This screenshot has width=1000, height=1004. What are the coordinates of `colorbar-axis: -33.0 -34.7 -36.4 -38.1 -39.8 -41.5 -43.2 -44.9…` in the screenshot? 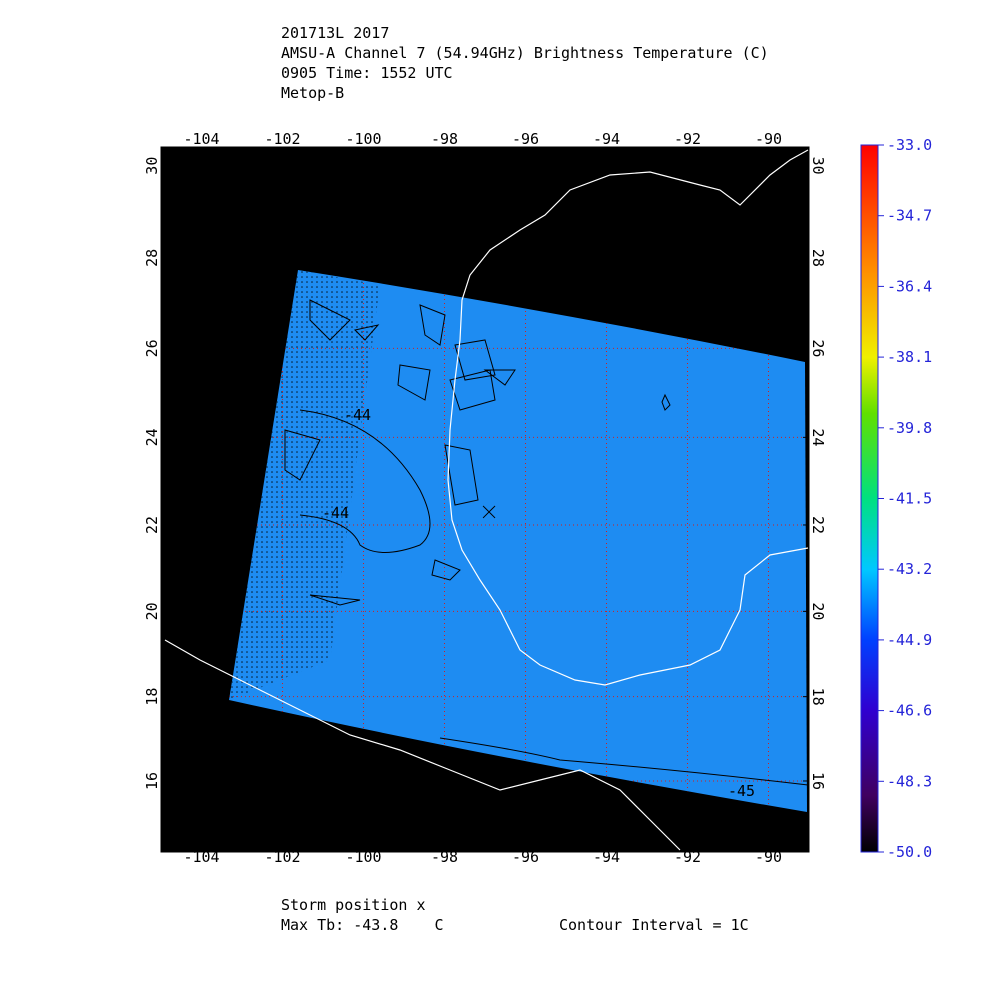 It's located at (905, 498).